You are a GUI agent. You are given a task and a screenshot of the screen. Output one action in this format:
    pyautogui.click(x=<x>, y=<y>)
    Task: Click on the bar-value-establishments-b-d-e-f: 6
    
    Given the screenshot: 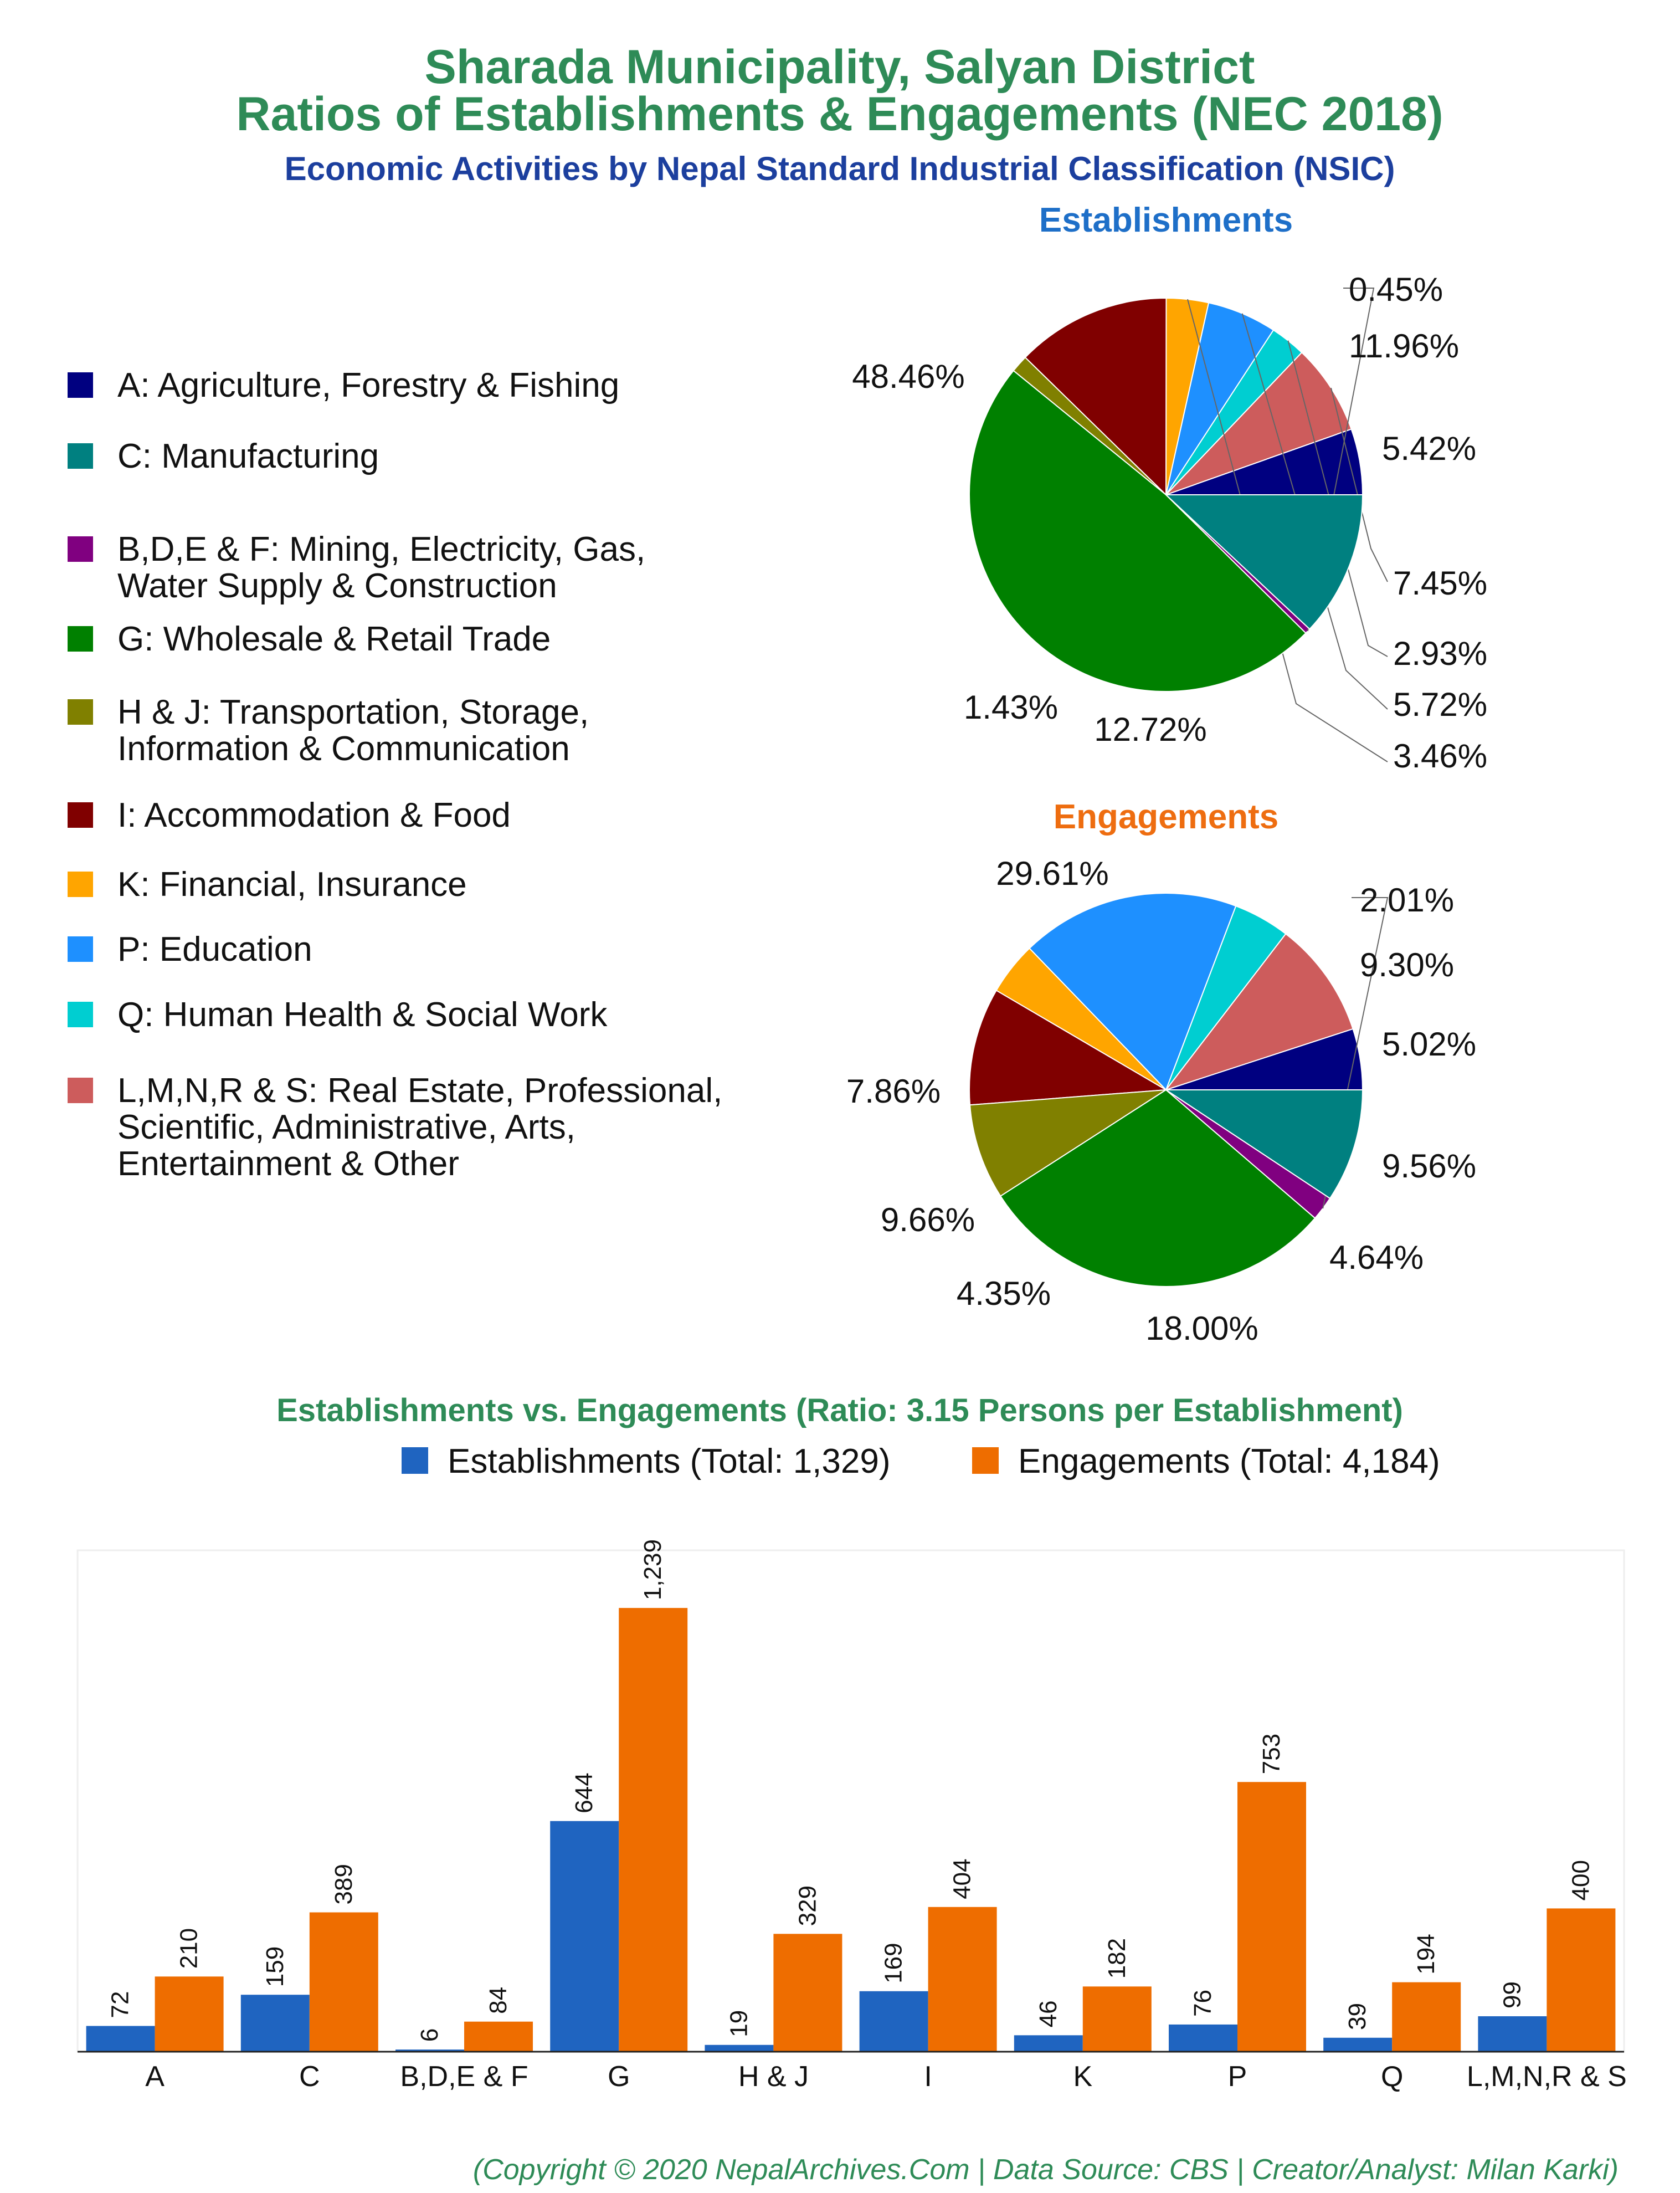 What is the action you would take?
    pyautogui.click(x=429, y=2035)
    